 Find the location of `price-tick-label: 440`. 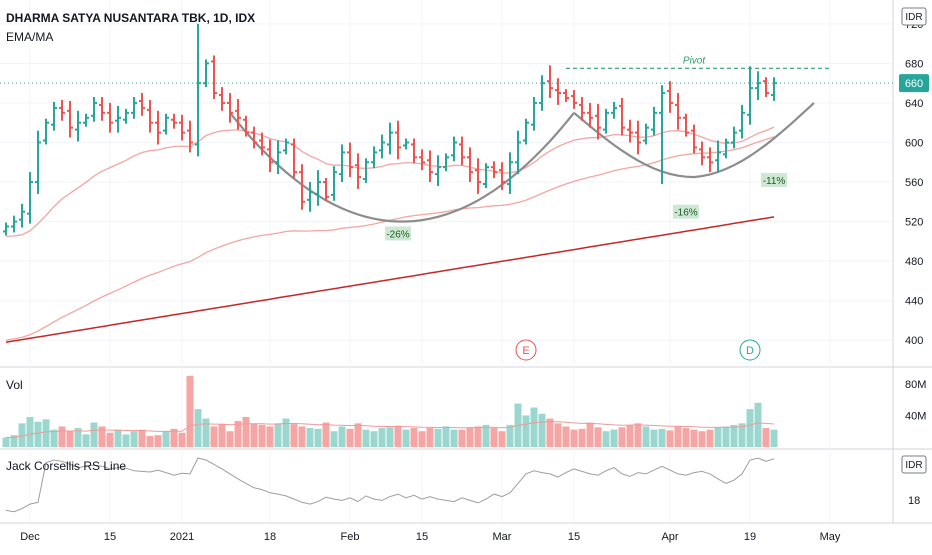

price-tick-label: 440 is located at coordinates (914, 302).